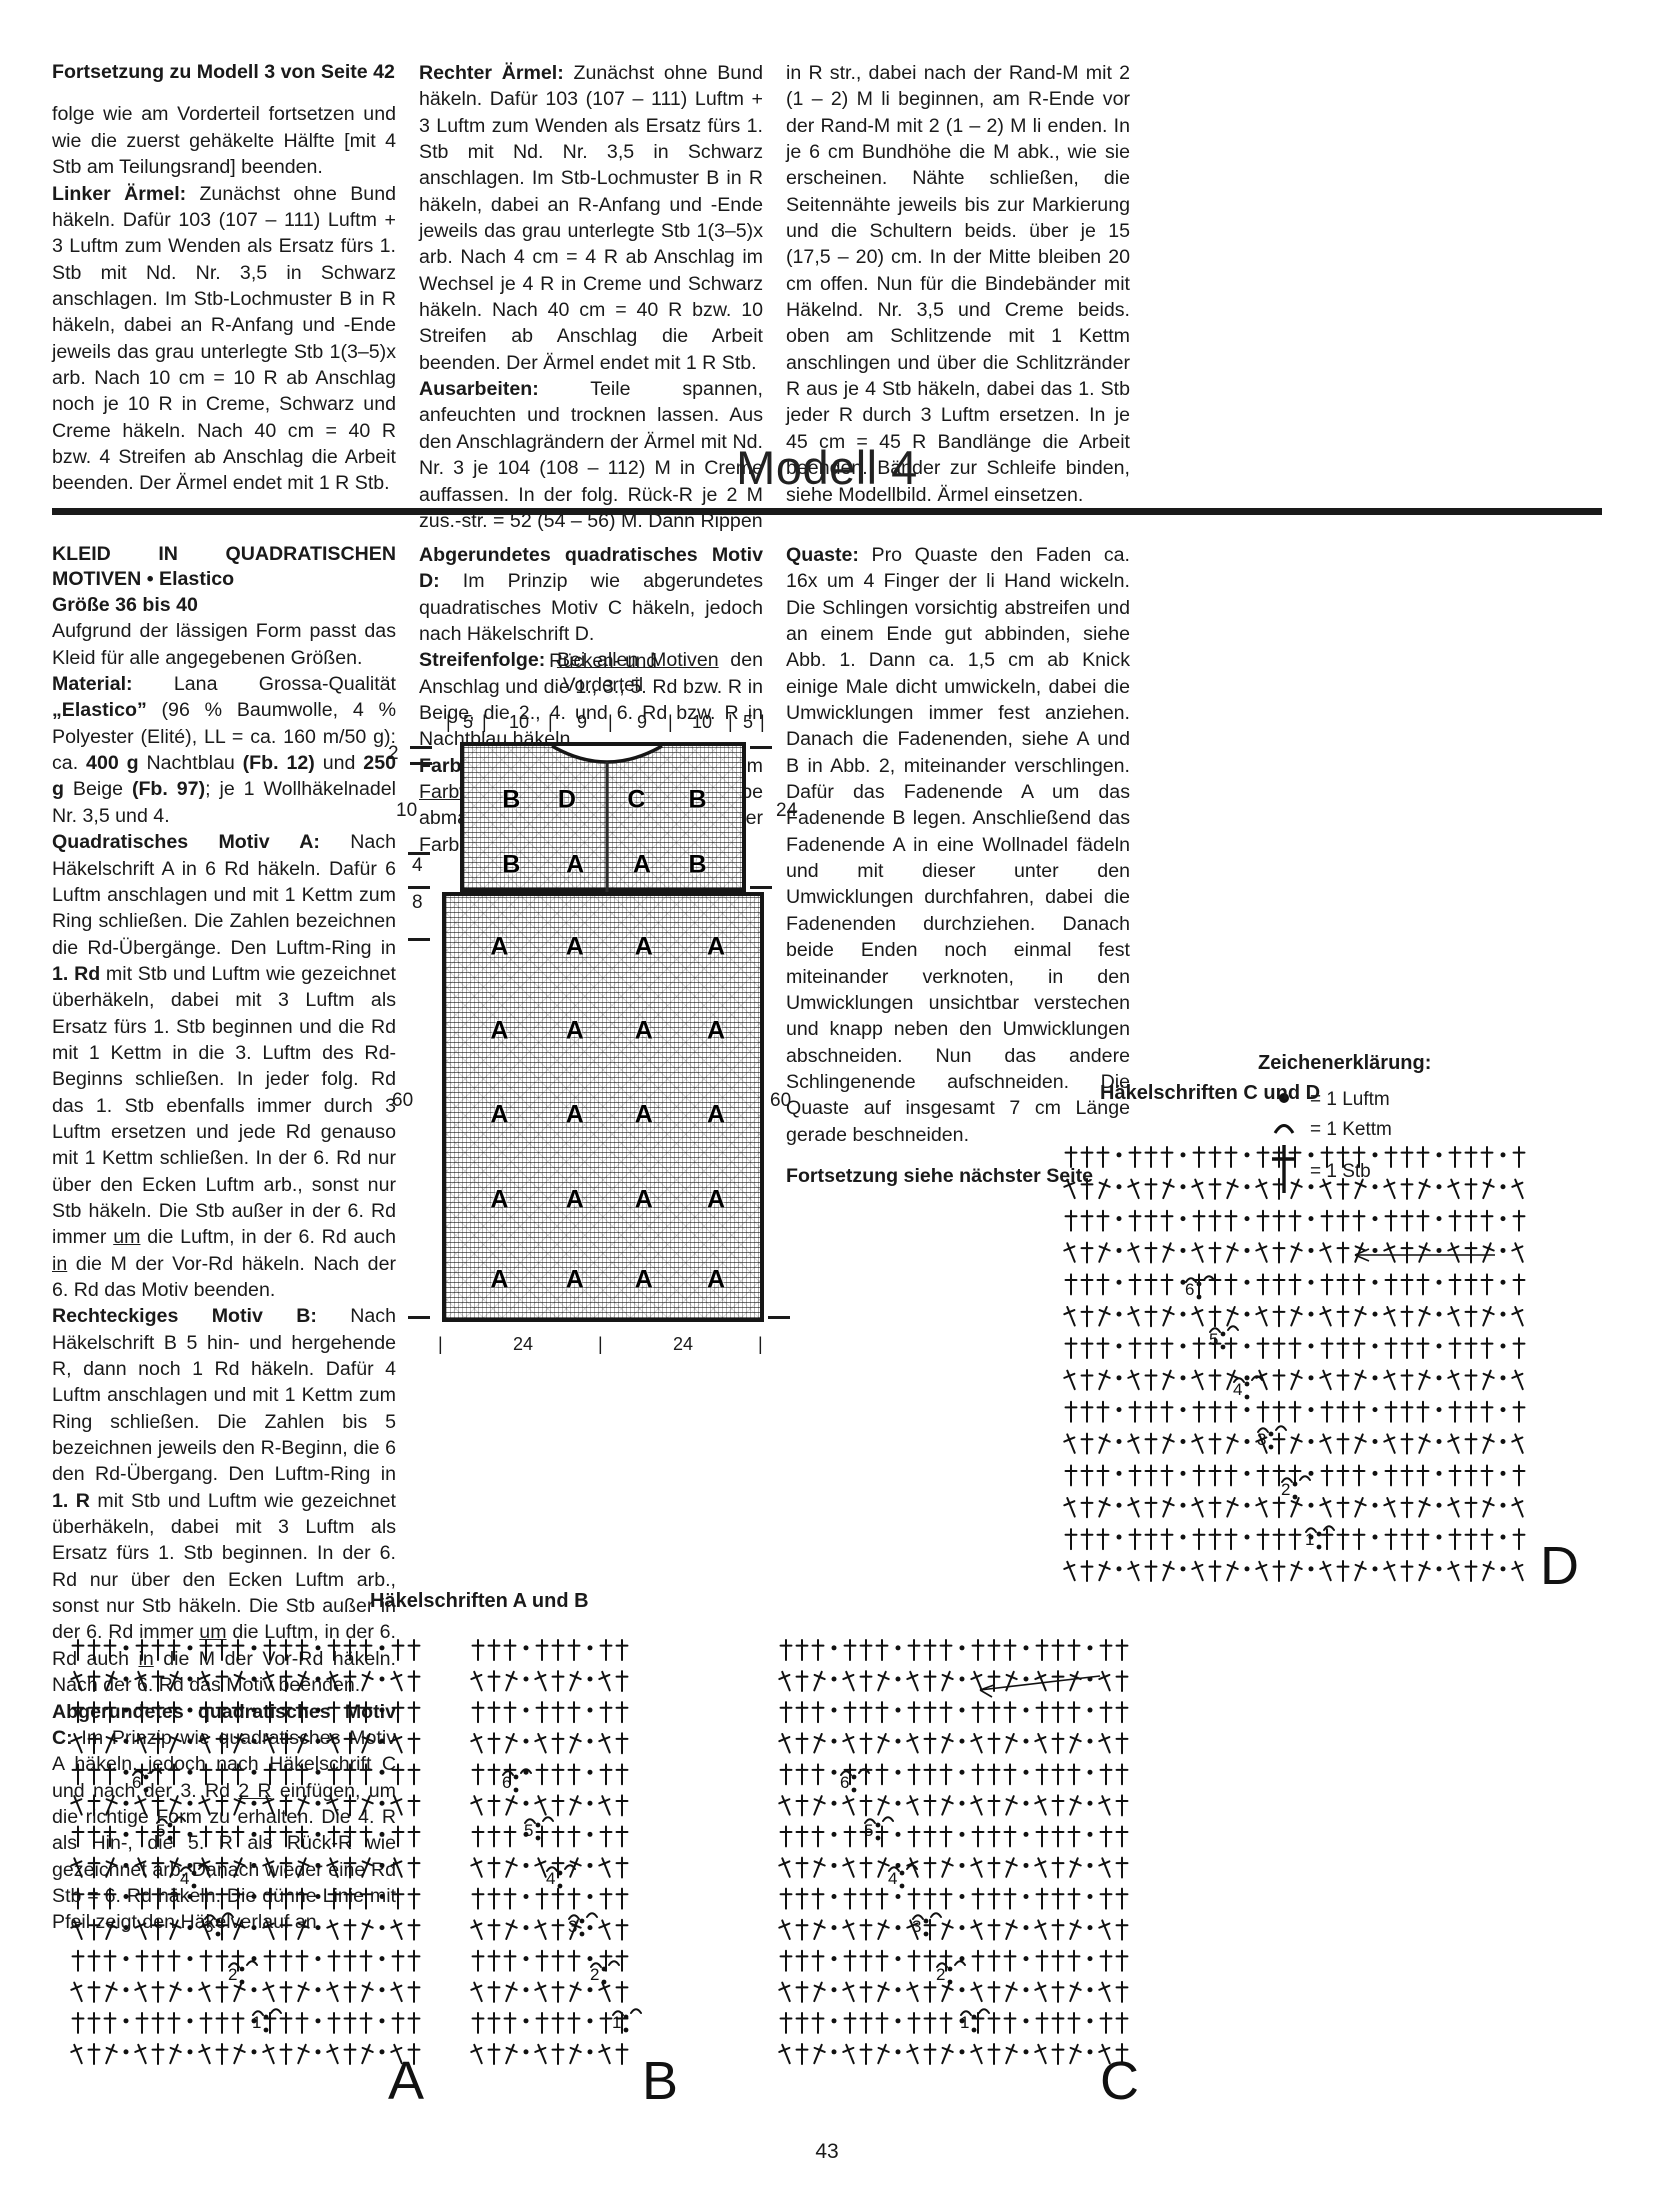 This screenshot has height=2205, width=1654. I want to click on left-sleeve-label: Linker Ärmel:, so click(119, 193).